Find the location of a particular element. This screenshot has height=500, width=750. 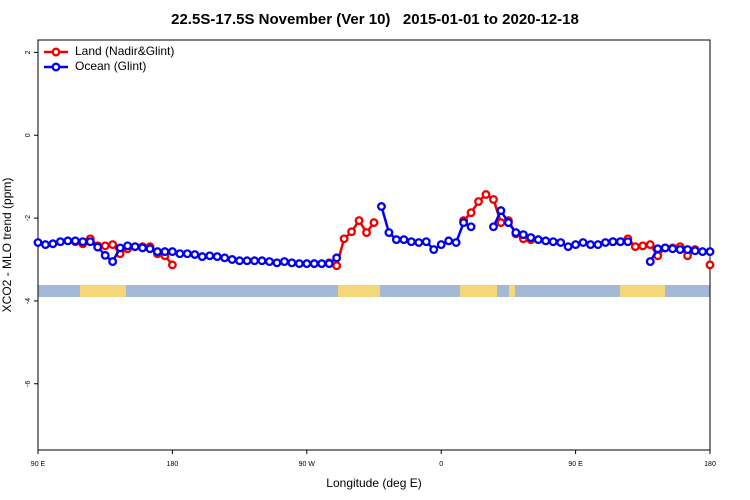

legend-label: Ocean (Glint) is located at coordinates (110, 66).